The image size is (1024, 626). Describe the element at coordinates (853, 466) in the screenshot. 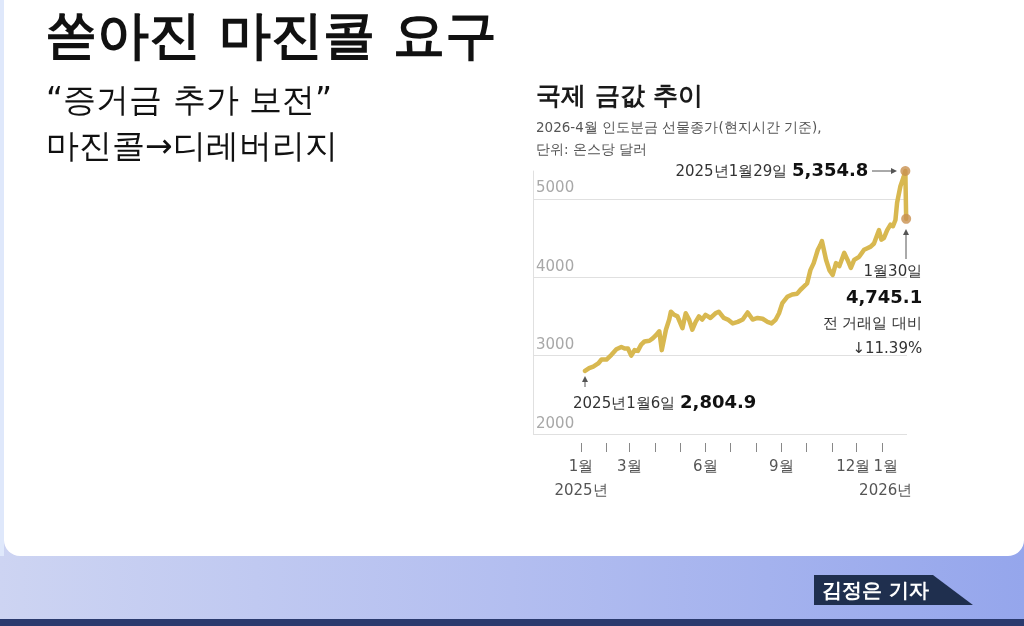

I see `x-tick-label: 12월` at that location.